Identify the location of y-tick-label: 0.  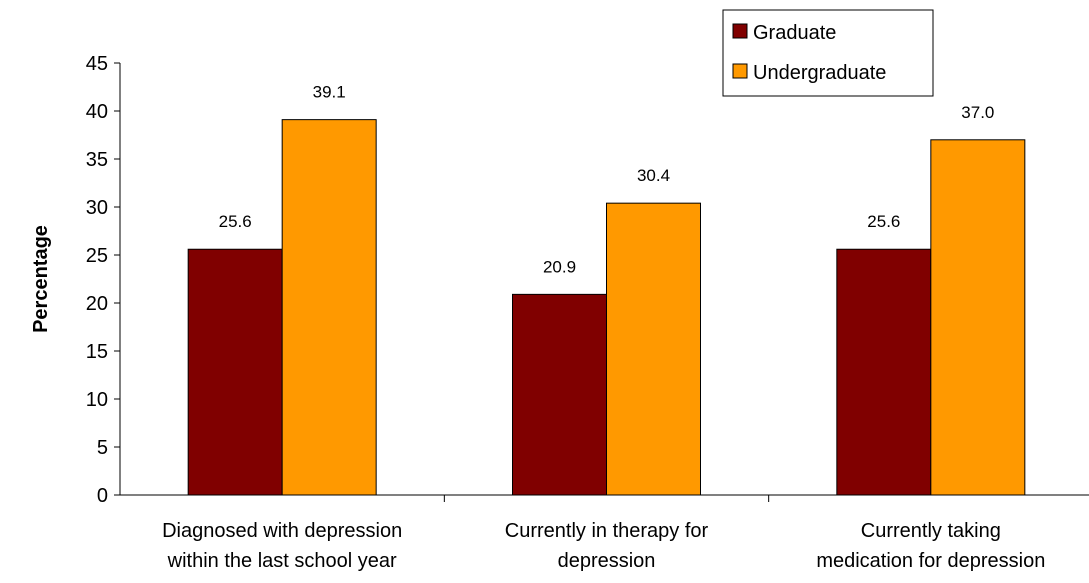
(102, 496).